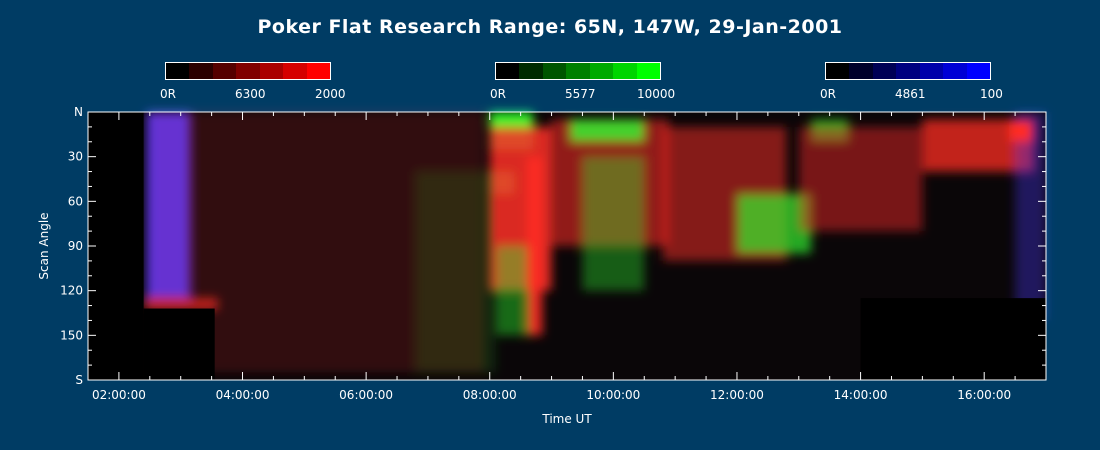  What do you see at coordinates (613, 395) in the screenshot?
I see `x-tick-label: 10:00:00` at bounding box center [613, 395].